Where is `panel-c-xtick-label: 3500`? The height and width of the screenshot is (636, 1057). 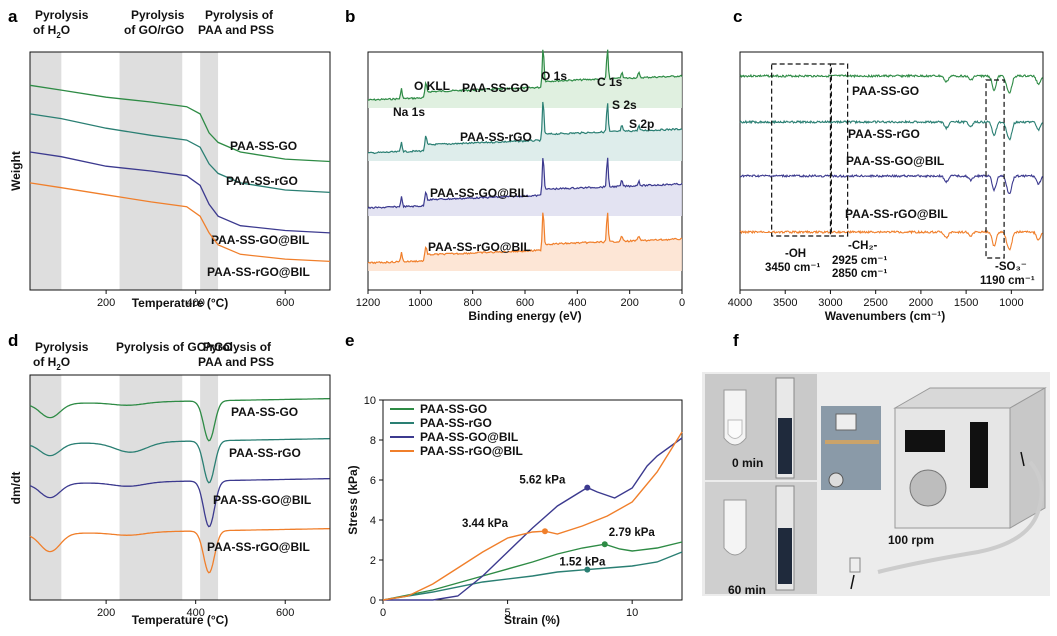
panel-c-xtick-label: 3500 is located at coordinates (785, 303).